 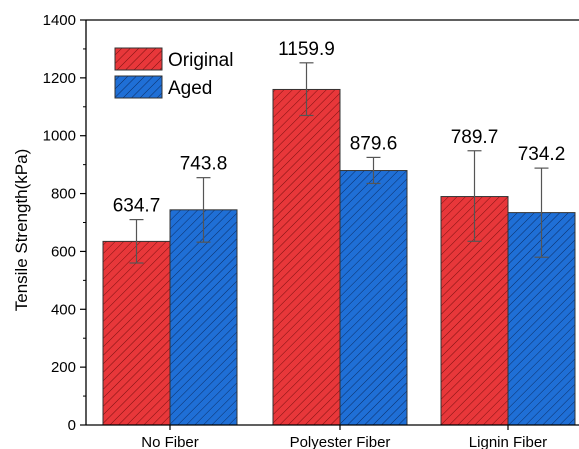 What do you see at coordinates (63, 367) in the screenshot?
I see `y-tick-label-1: 200` at bounding box center [63, 367].